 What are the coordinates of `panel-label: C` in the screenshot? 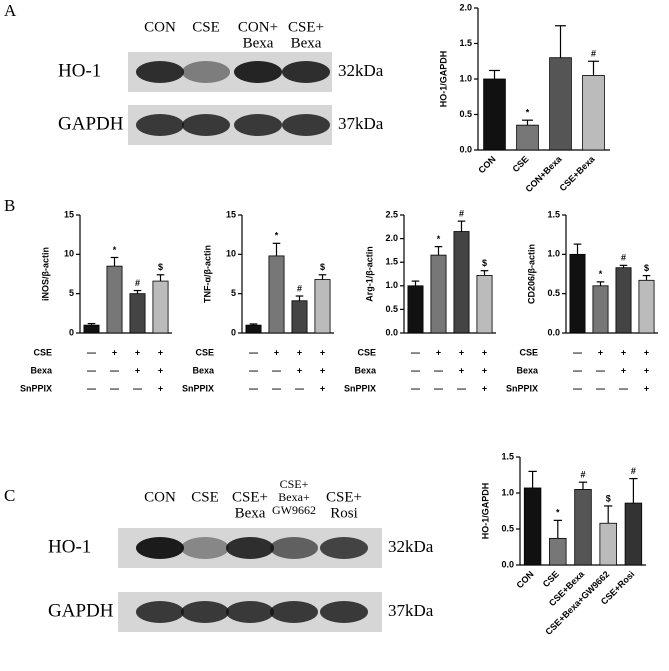 It's located at (9, 495).